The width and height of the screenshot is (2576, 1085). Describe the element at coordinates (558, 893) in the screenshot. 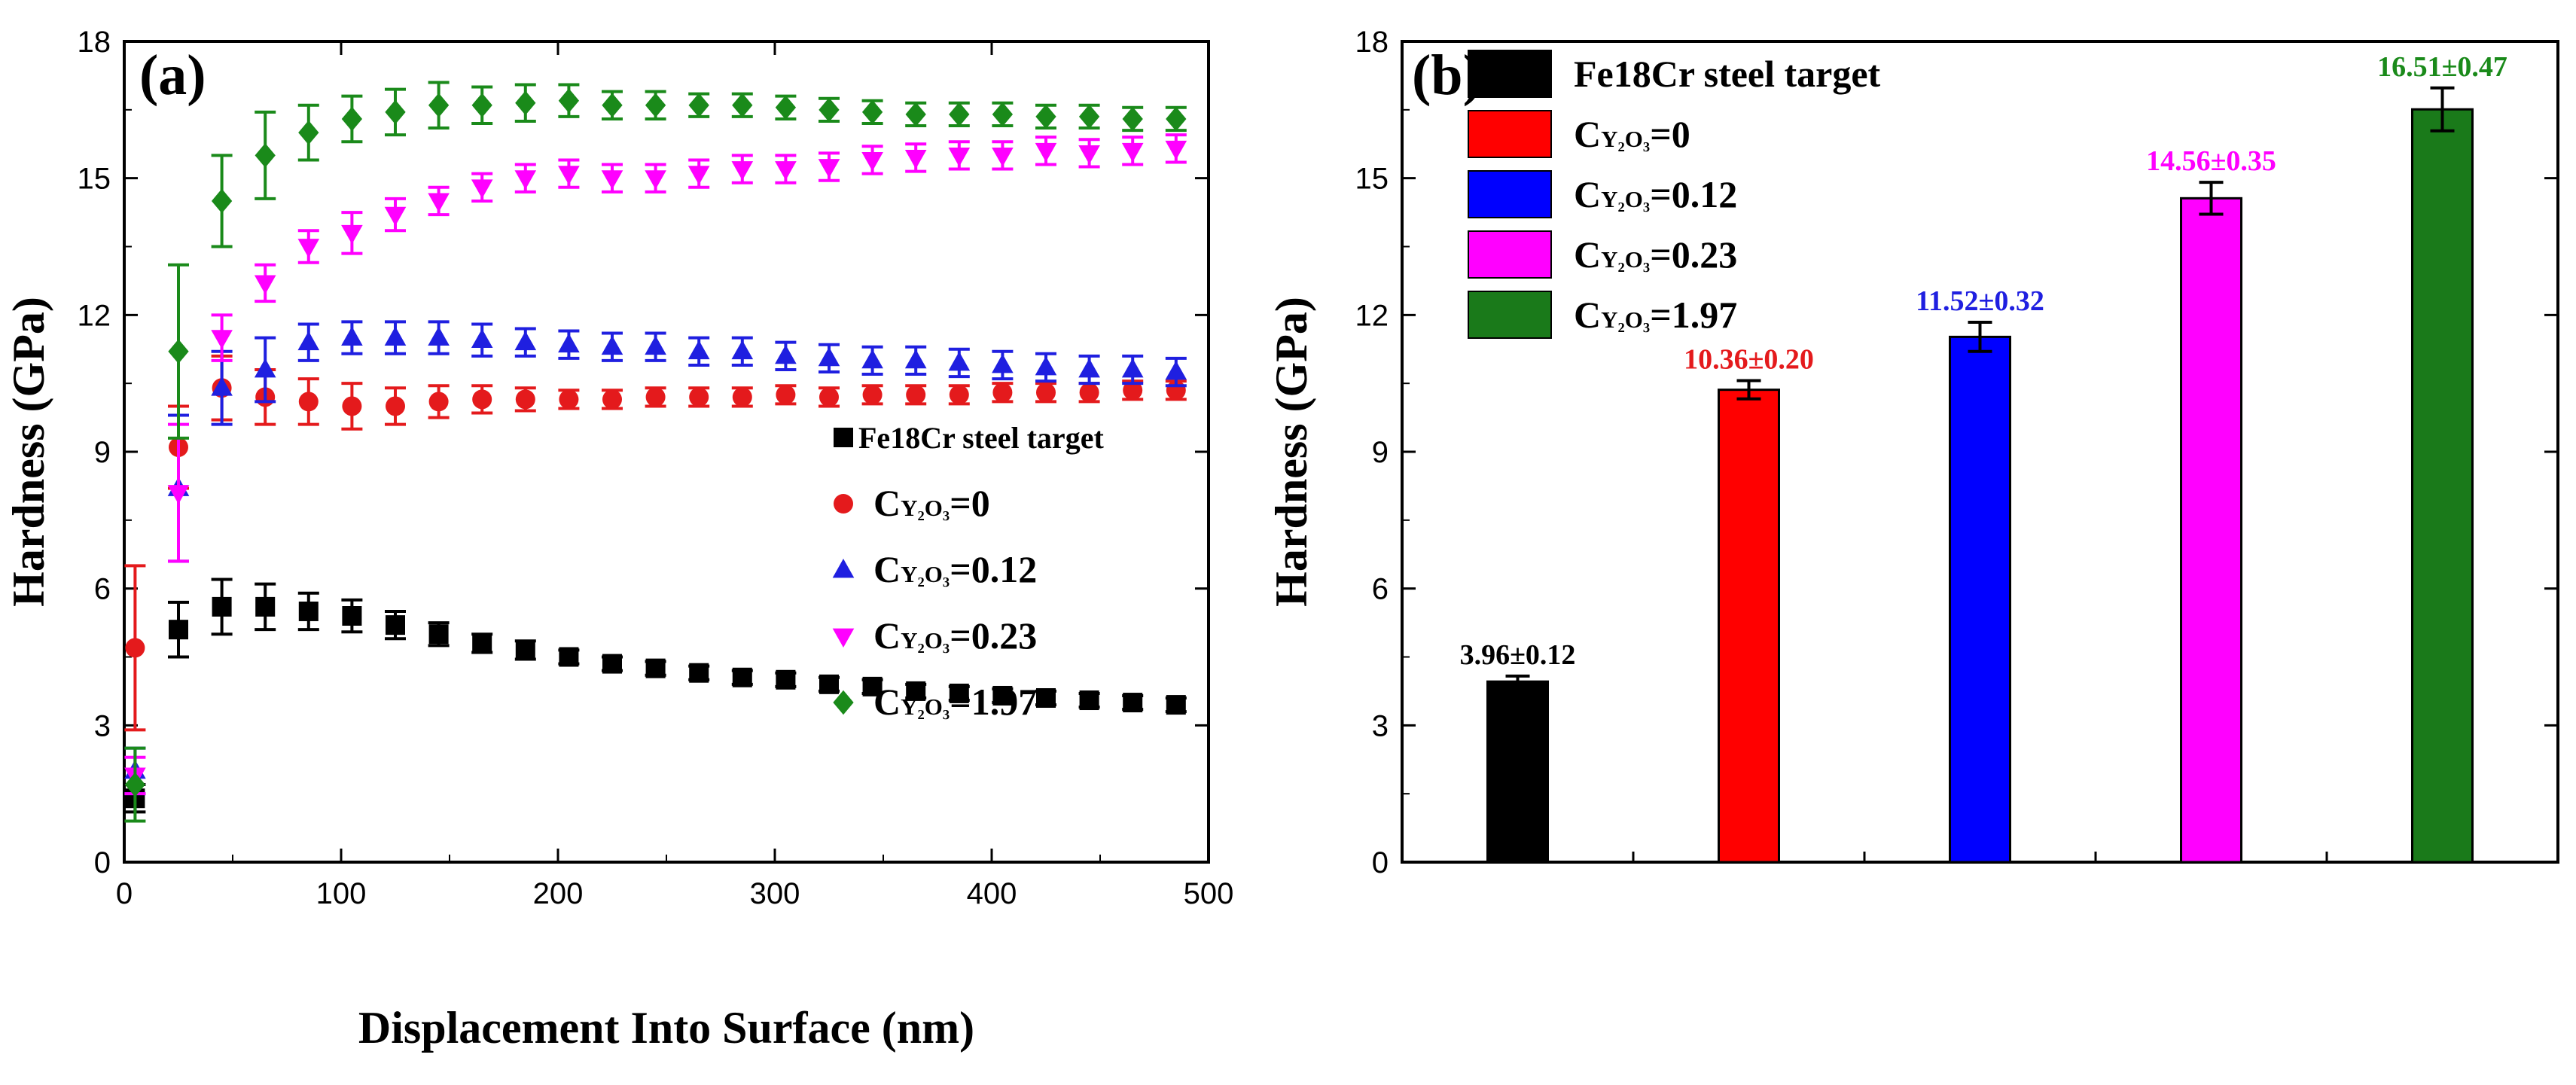

I see `a-xtick-label: 200` at that location.